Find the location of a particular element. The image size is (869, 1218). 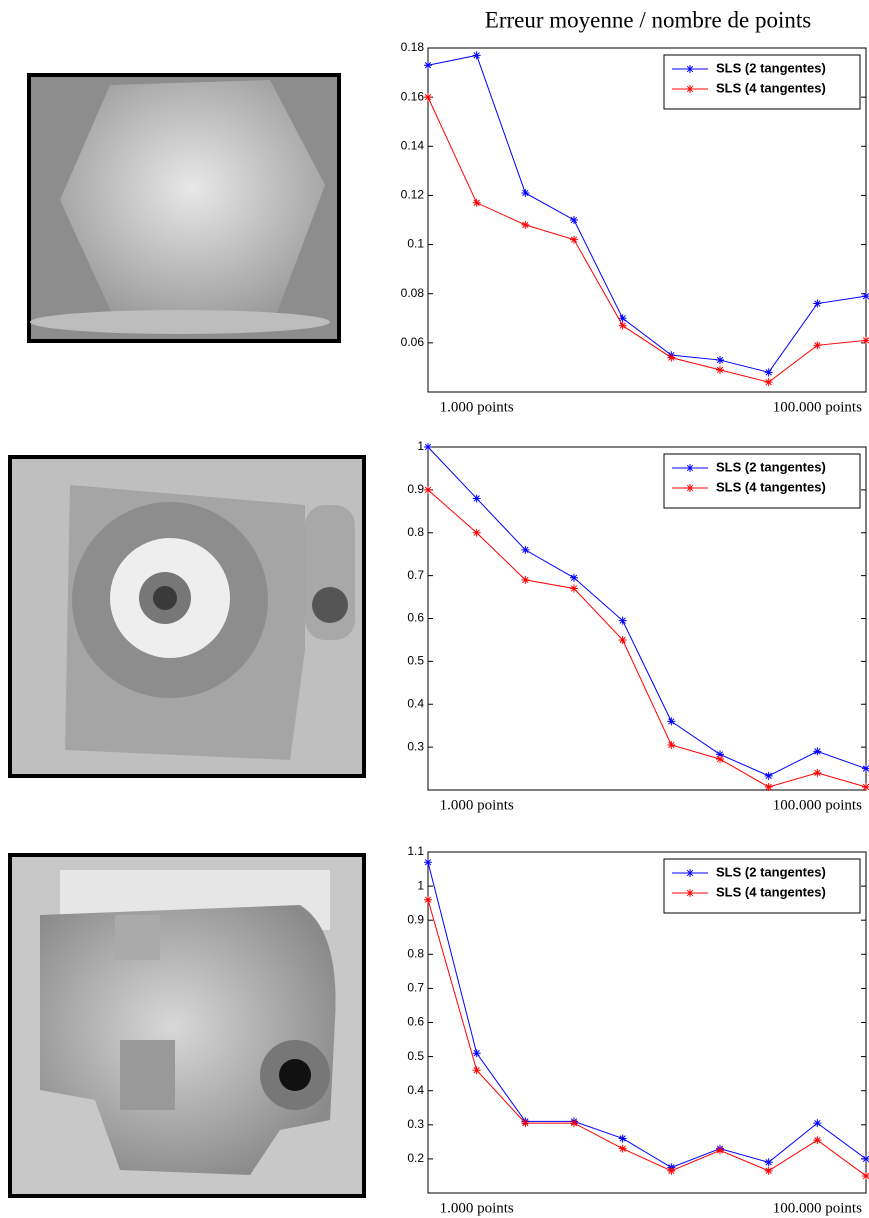

y-tick-label: 0.08 is located at coordinates (413, 293).